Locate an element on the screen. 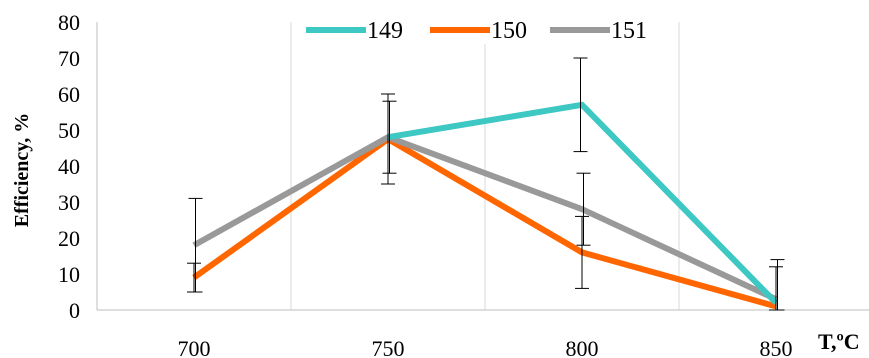 This screenshot has height=358, width=869. y-tick-label: 40 is located at coordinates (69, 166).